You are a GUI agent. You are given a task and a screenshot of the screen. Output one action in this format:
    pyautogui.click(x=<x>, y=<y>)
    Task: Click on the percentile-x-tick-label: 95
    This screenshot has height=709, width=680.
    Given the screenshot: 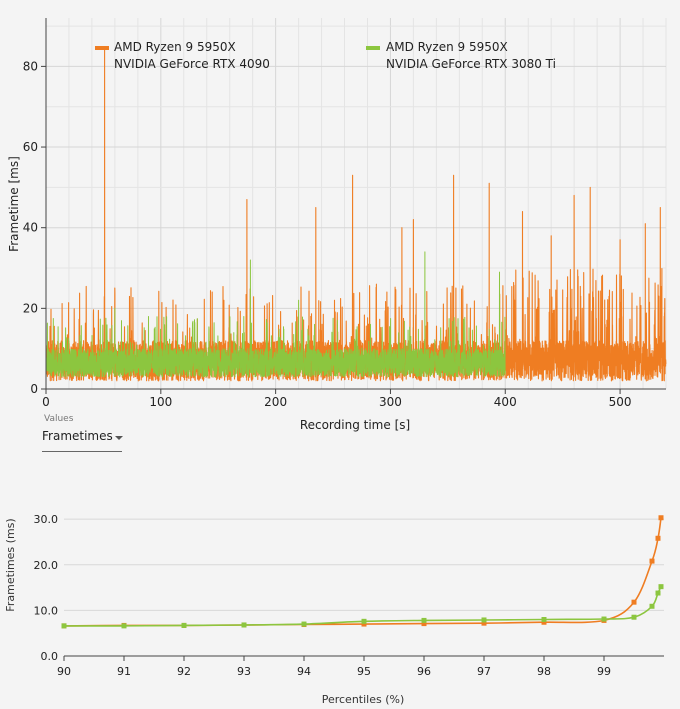 What is the action you would take?
    pyautogui.click(x=364, y=671)
    